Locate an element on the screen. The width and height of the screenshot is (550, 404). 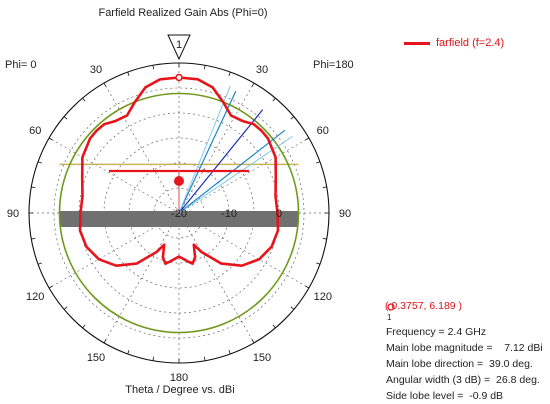
sidelobe-band is located at coordinates (179, 219).